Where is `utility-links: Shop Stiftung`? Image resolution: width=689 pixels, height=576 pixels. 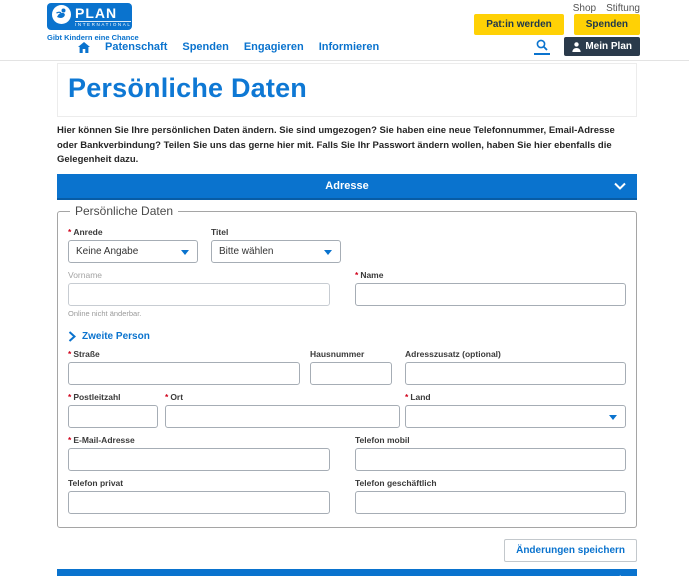
utility-links: Shop Stiftung is located at coordinates (606, 8).